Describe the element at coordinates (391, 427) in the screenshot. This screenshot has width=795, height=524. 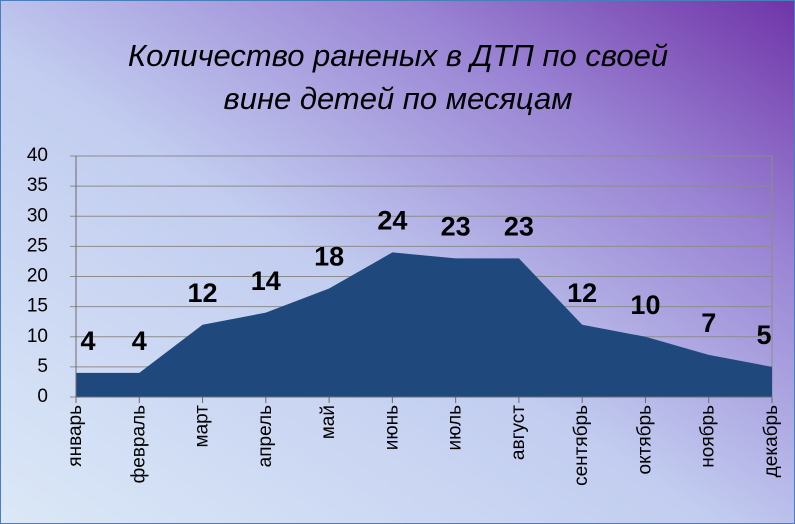
I see `x-tick-label: июнь` at that location.